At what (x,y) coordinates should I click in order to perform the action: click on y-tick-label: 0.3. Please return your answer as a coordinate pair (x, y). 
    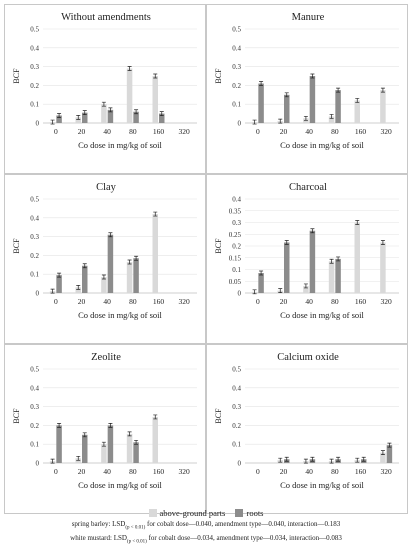
    Looking at the image, I should click on (236, 67).